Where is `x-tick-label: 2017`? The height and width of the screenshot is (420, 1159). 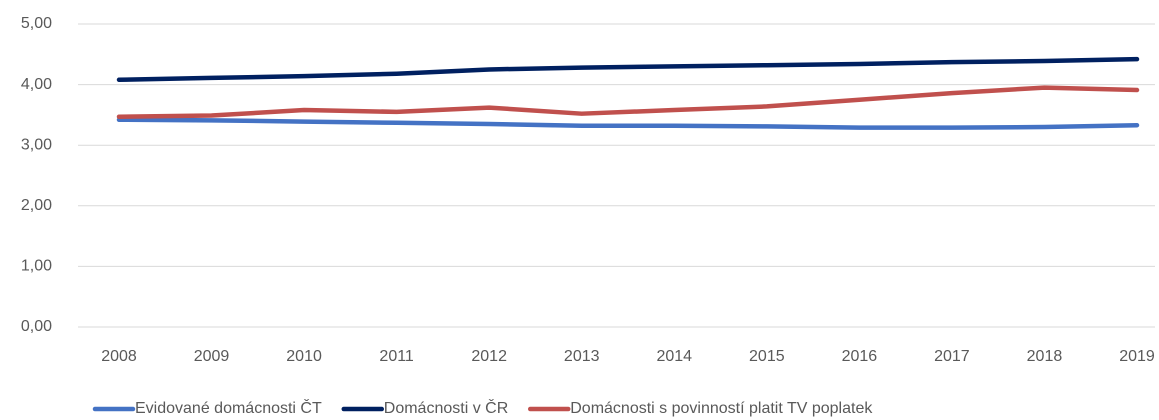 x-tick-label: 2017 is located at coordinates (952, 356).